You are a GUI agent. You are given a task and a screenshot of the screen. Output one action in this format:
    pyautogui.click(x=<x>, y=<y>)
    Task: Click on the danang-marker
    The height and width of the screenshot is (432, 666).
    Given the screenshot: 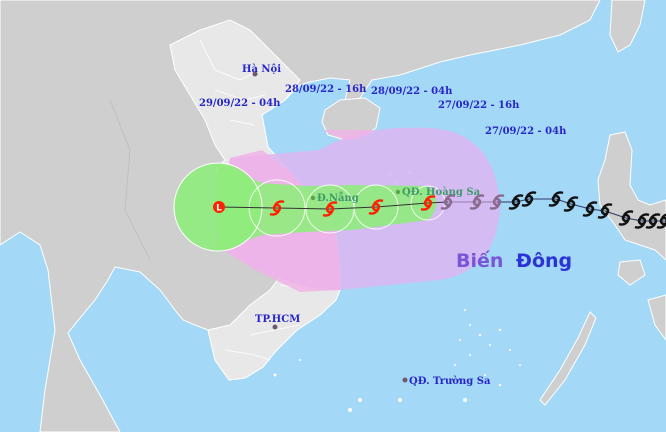 What is the action you would take?
    pyautogui.click(x=313, y=198)
    